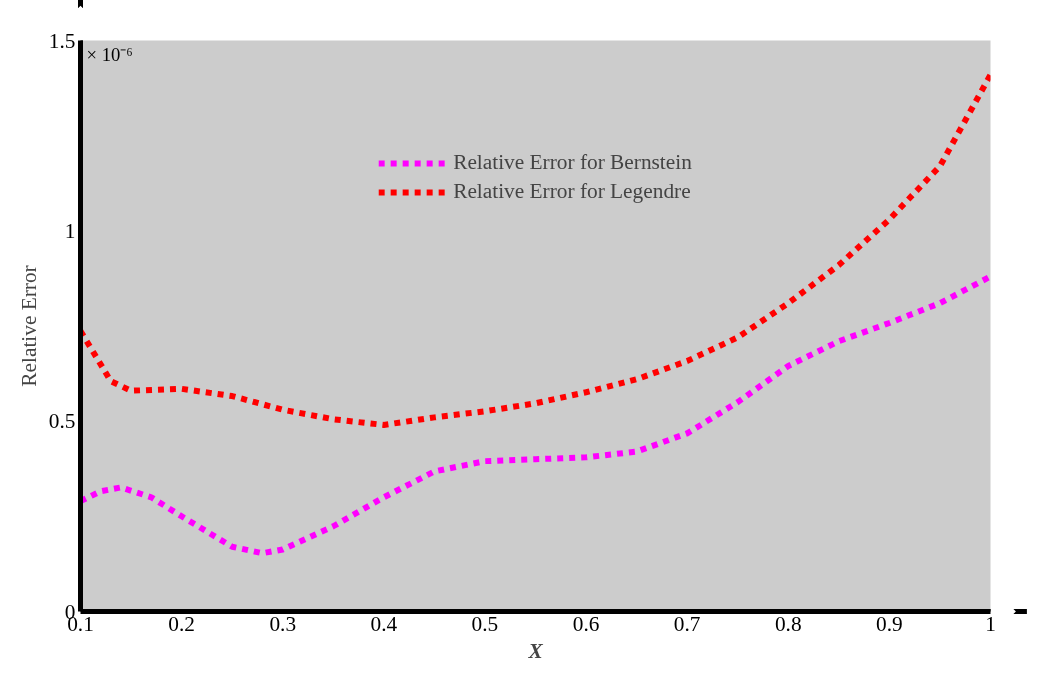 This screenshot has width=1048, height=673. Describe the element at coordinates (572, 191) in the screenshot. I see `legend-label: Relative Error for Legendre` at that location.